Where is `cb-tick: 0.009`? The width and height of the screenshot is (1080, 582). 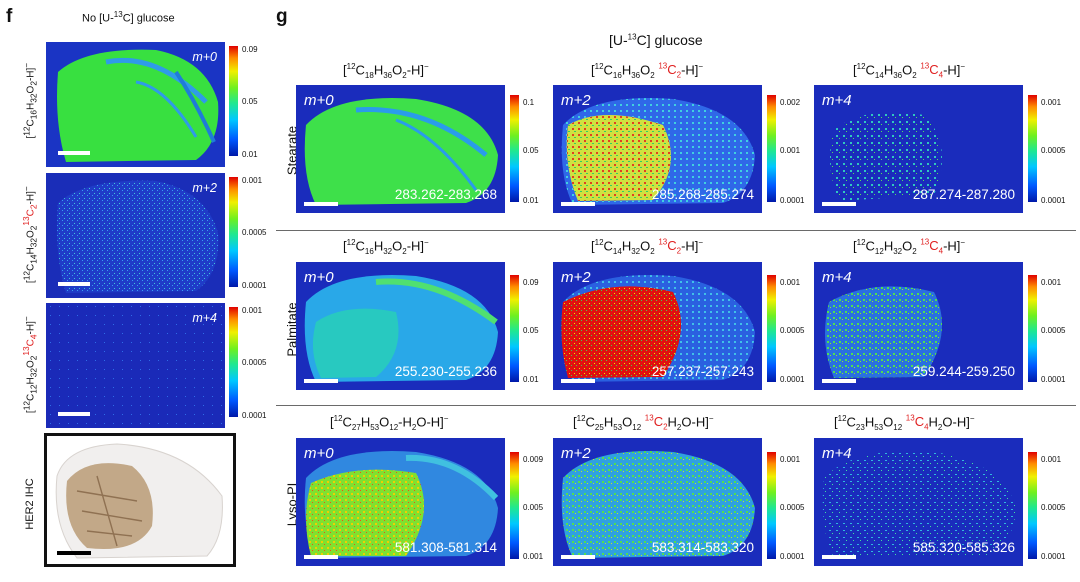 cb-tick: 0.009 is located at coordinates (533, 459).